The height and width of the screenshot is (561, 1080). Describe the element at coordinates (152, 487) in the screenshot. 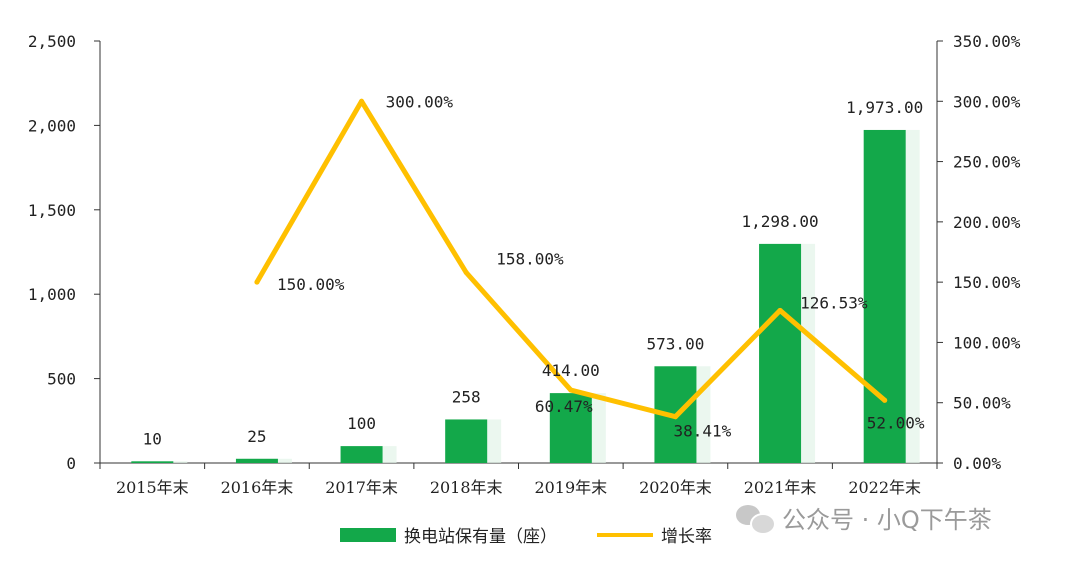

I see `x-tick-label: 2015年末` at that location.